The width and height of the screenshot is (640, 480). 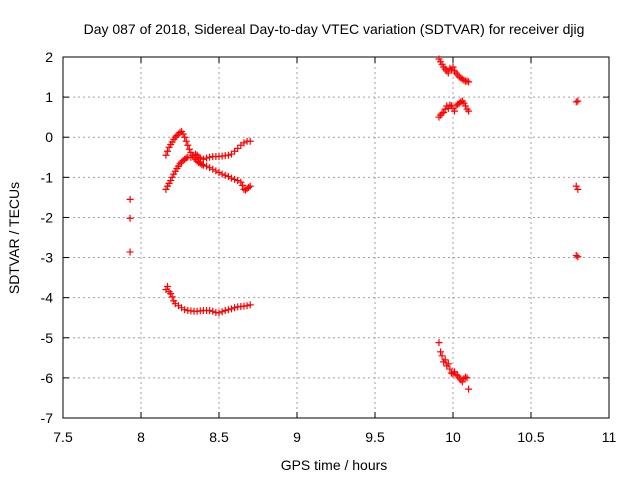 I want to click on y-tick-label: -6, so click(x=47, y=378).